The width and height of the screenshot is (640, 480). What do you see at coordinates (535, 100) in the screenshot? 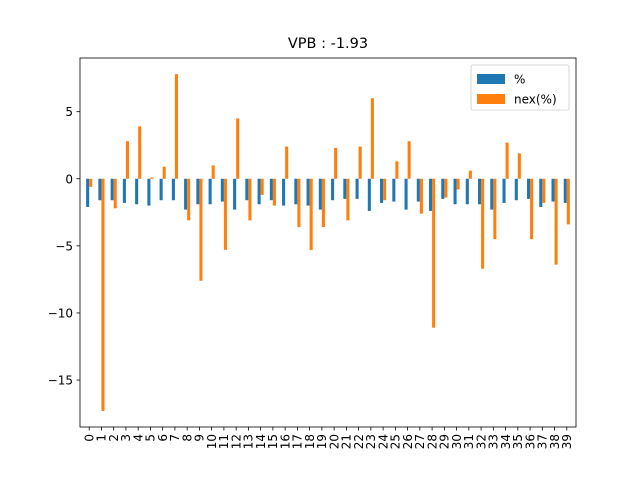
I see `legend-label-nex: nex(%)` at bounding box center [535, 100].